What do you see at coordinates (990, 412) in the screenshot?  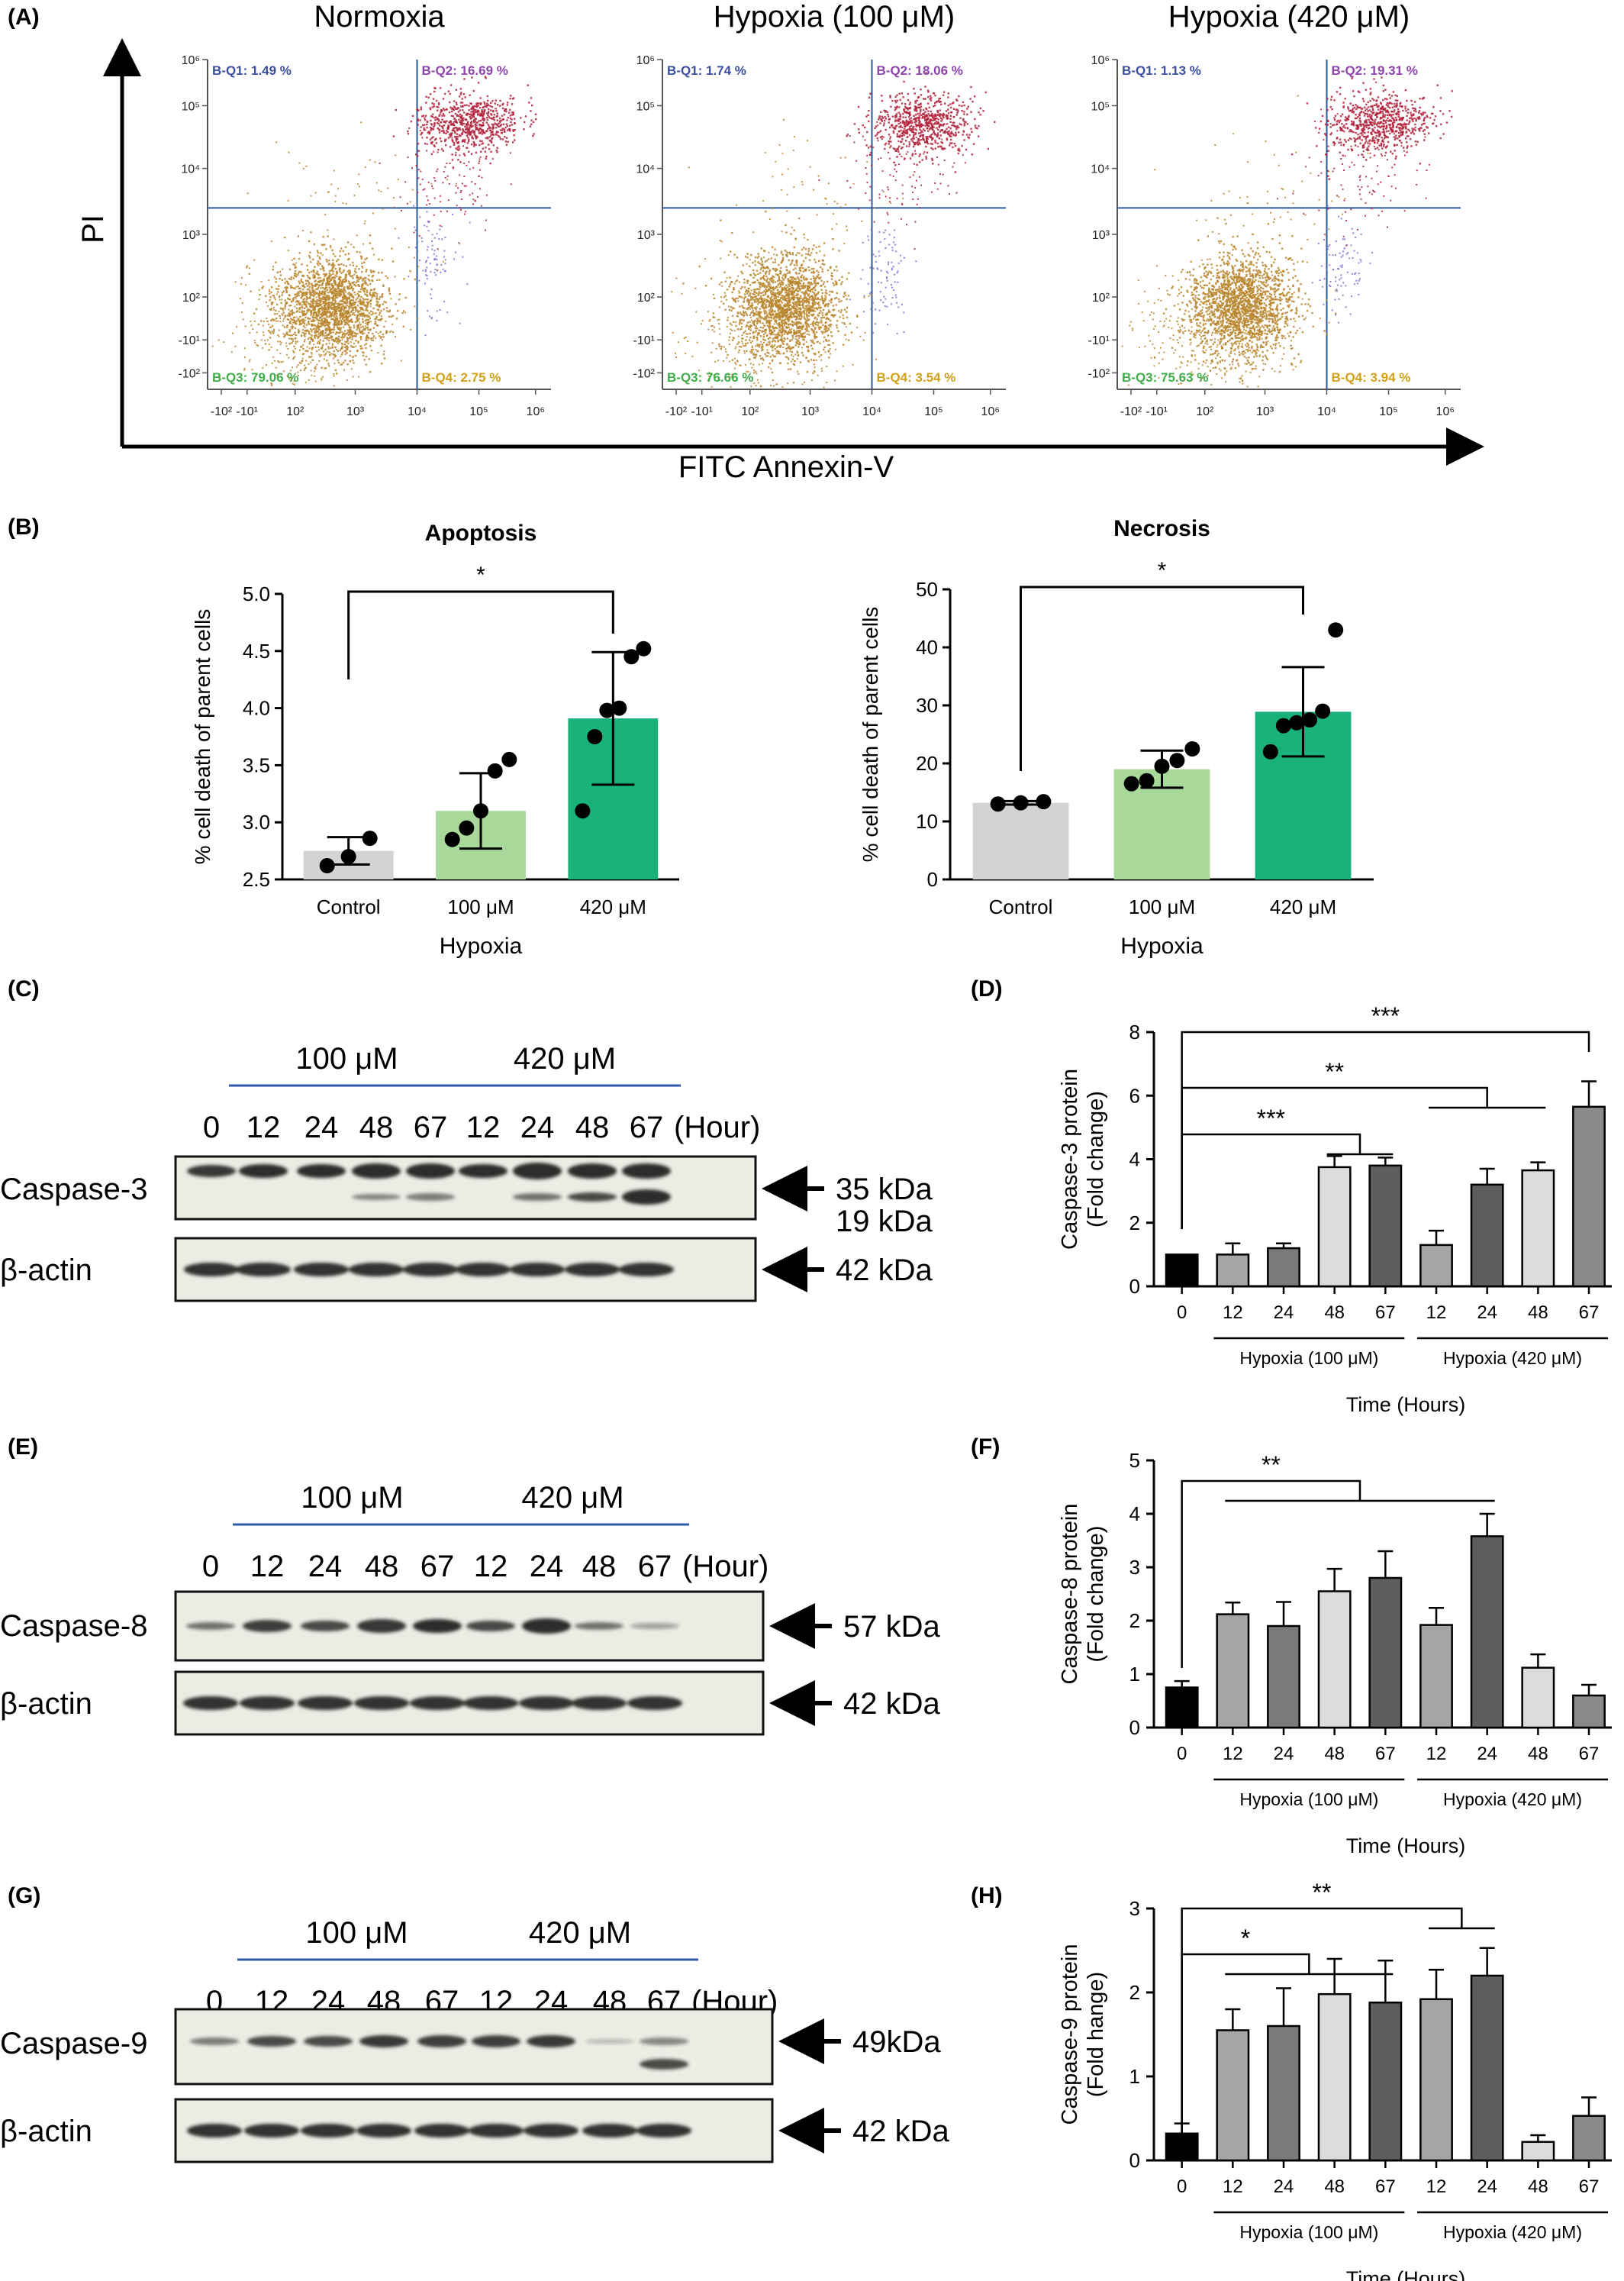 I see `flow-x-tick-label: 10⁶` at bounding box center [990, 412].